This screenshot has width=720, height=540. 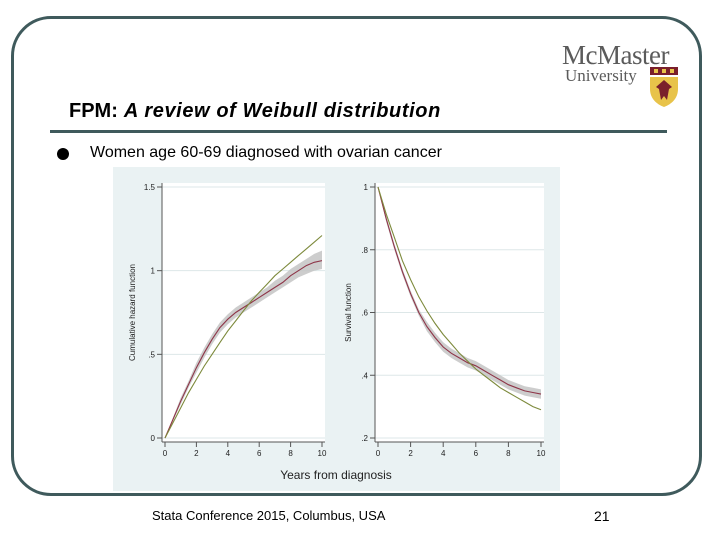 What do you see at coordinates (150, 187) in the screenshot?
I see `y-tick-label: 1.5` at bounding box center [150, 187].